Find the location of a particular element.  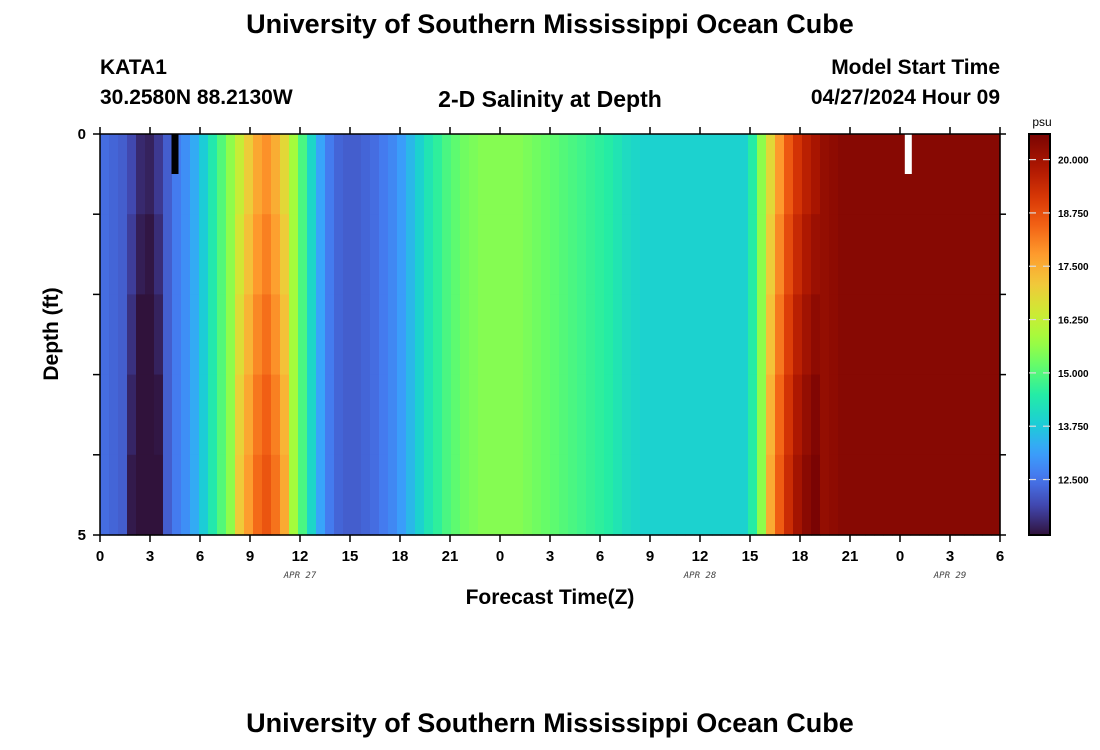

colorbar-tick-label: 12.500 is located at coordinates (1073, 481).